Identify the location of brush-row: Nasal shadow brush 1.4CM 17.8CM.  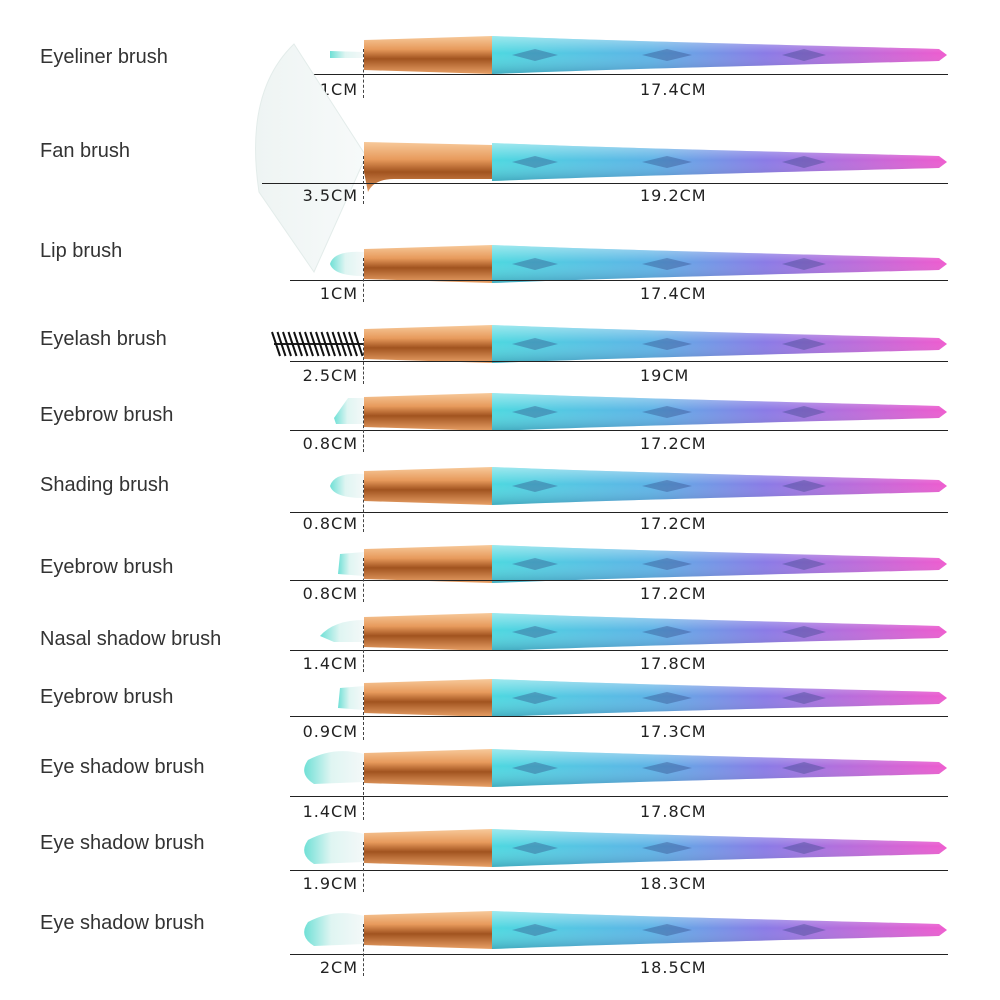
(500, 654).